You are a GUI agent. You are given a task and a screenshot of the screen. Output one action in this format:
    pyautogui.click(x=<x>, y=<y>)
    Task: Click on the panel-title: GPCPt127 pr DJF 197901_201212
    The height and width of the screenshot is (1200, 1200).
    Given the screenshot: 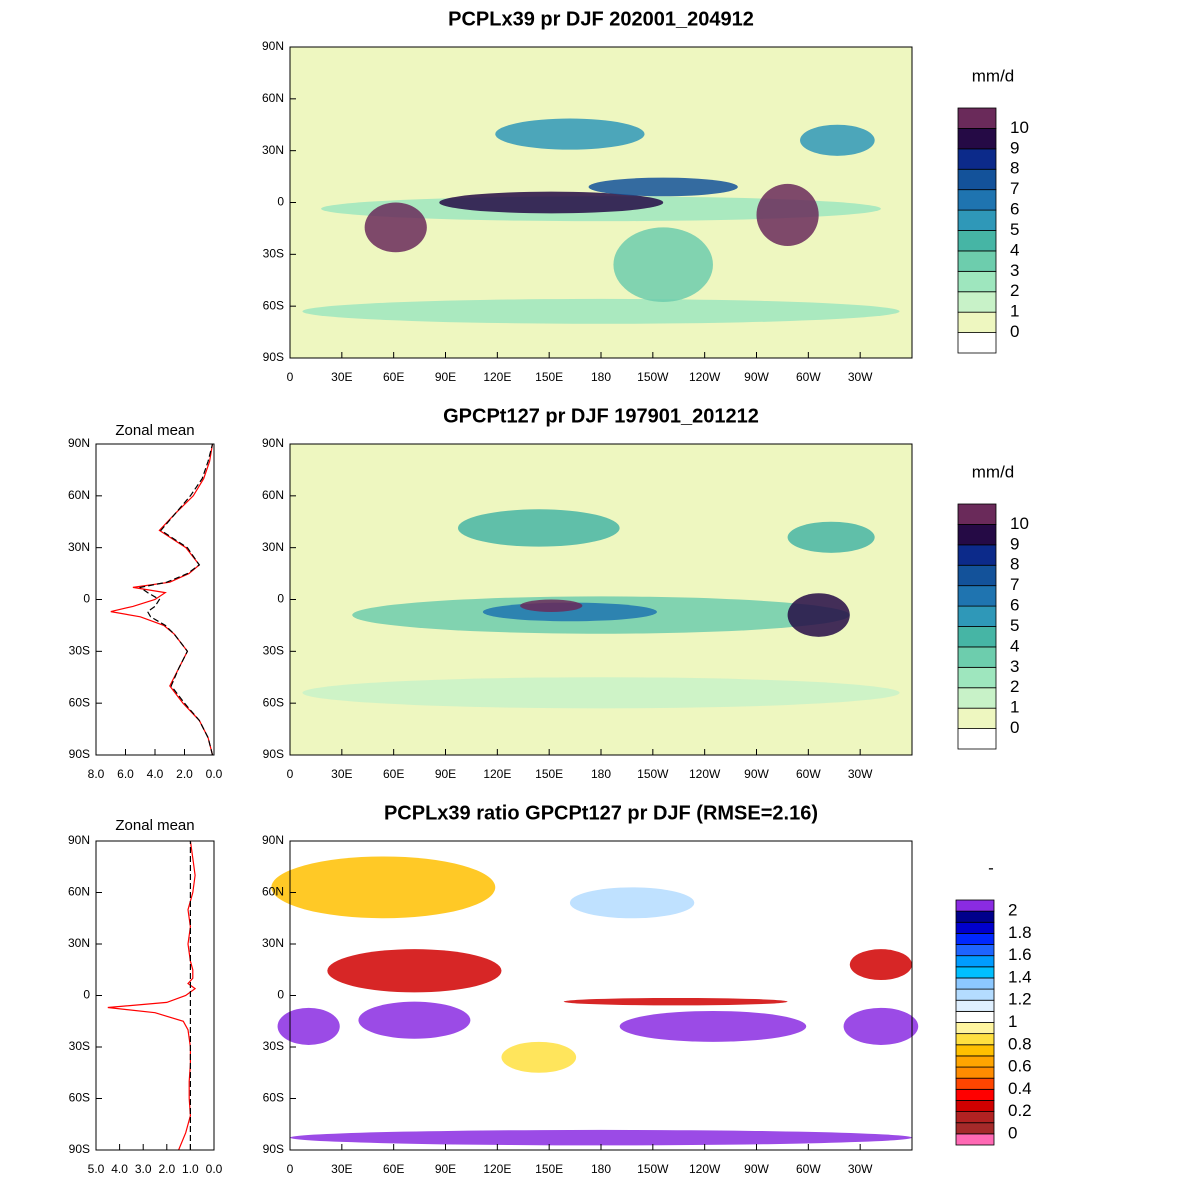 What is the action you would take?
    pyautogui.click(x=601, y=416)
    